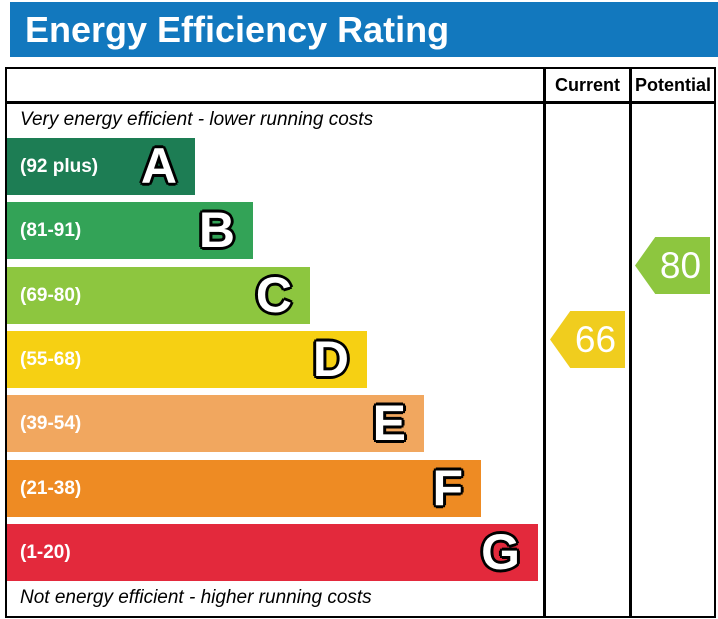 The width and height of the screenshot is (718, 619). What do you see at coordinates (51, 295) in the screenshot?
I see `band-range-label: (69-80)` at bounding box center [51, 295].